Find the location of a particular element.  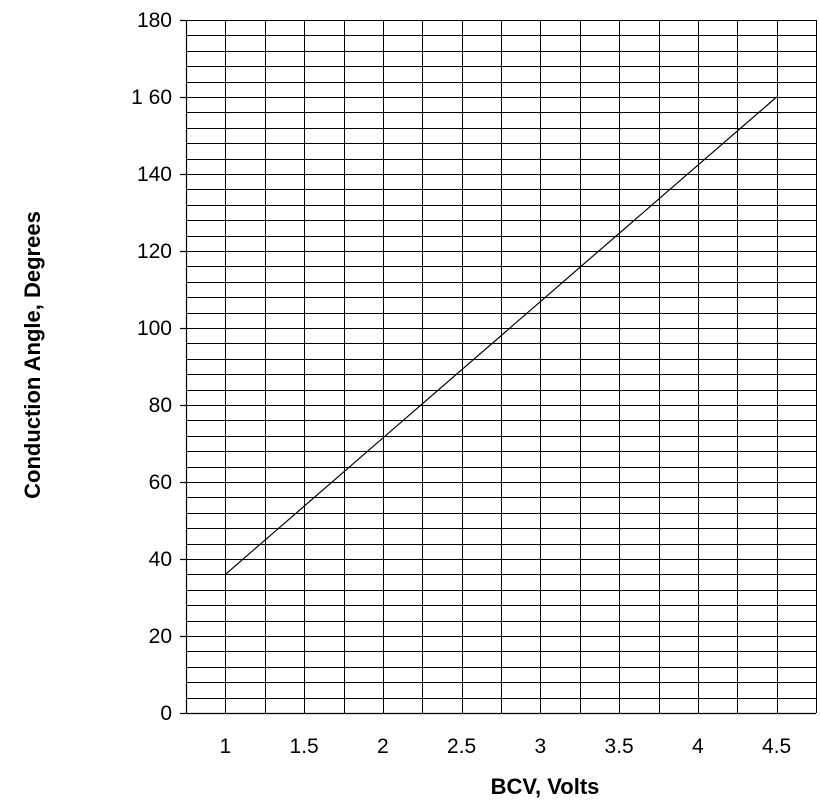

x-tick-label: 1.5 is located at coordinates (304, 746).